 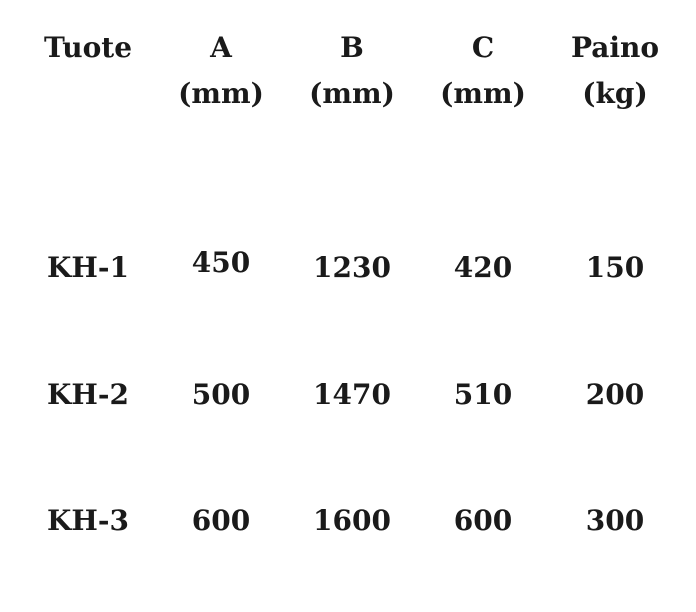 What do you see at coordinates (221, 520) in the screenshot?
I see `table-cell-a: 600` at bounding box center [221, 520].